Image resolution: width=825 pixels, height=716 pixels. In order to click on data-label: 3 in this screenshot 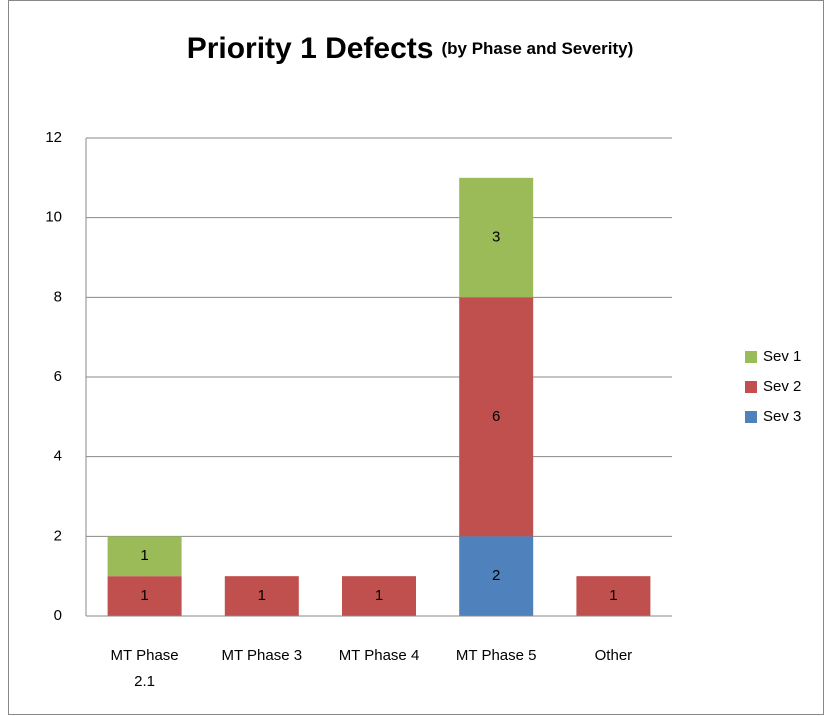, I will do `click(496, 237)`.